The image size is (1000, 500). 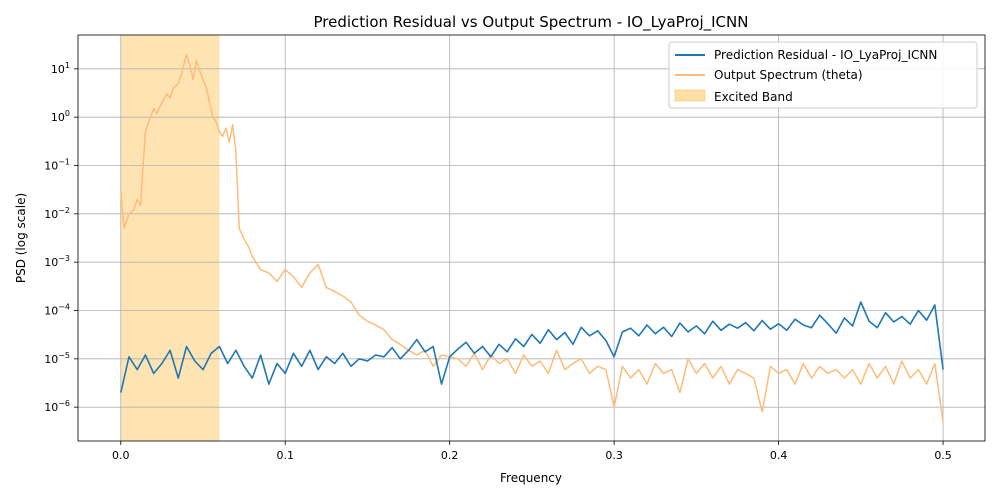 I want to click on y-tick-label: 10⁻⁵, so click(x=57, y=358).